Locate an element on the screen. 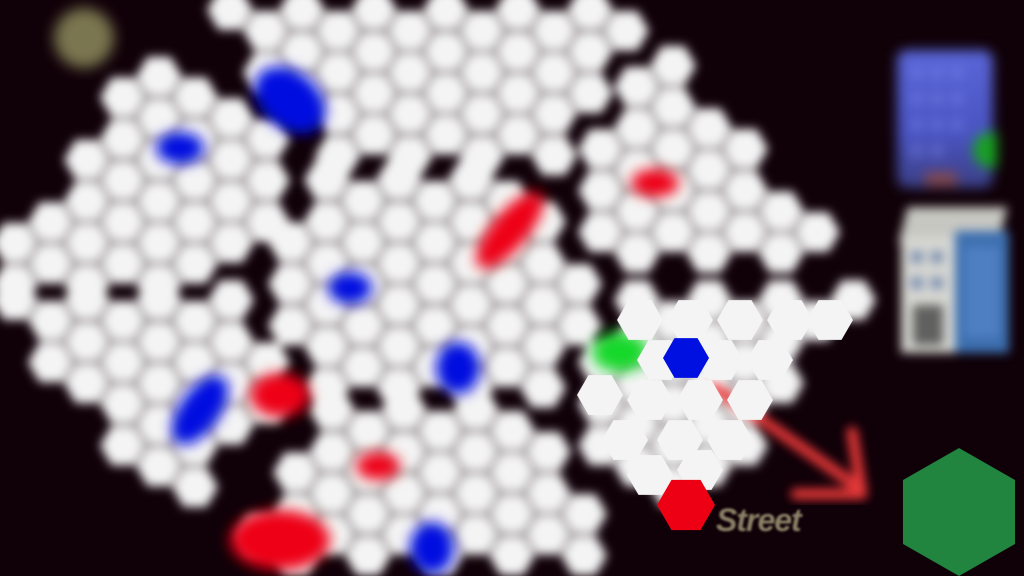  apartment-building-tile is located at coordinates (956, 282).